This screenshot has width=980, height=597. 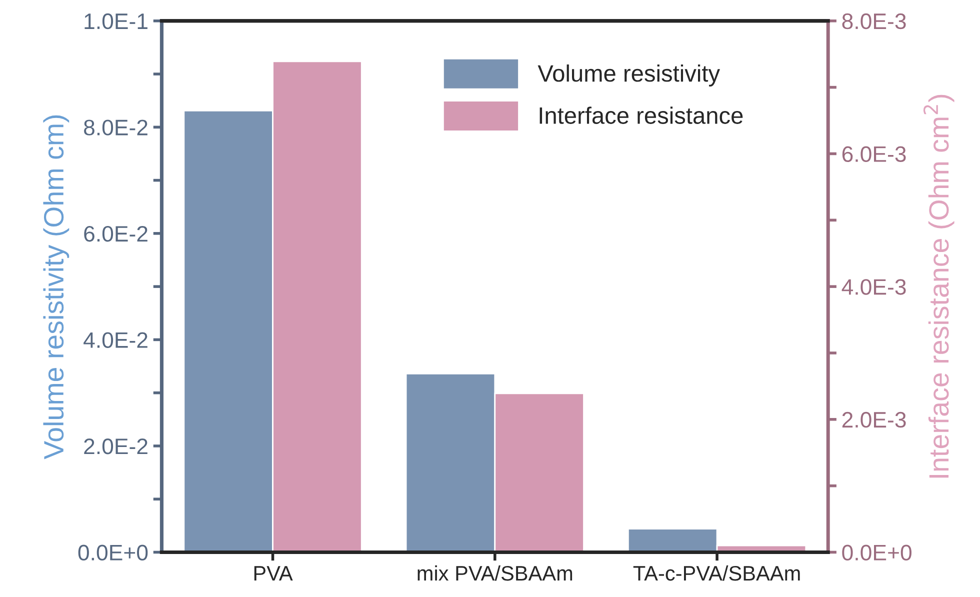 I want to click on x-tick-label: TA-c-PVA/SBAAm, so click(x=716, y=573).